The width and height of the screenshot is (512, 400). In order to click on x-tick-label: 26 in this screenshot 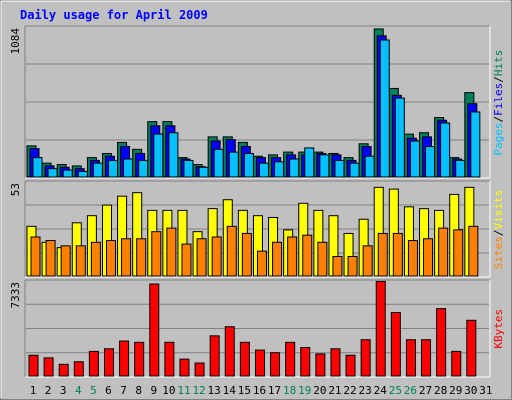, I will do `click(410, 390)`.